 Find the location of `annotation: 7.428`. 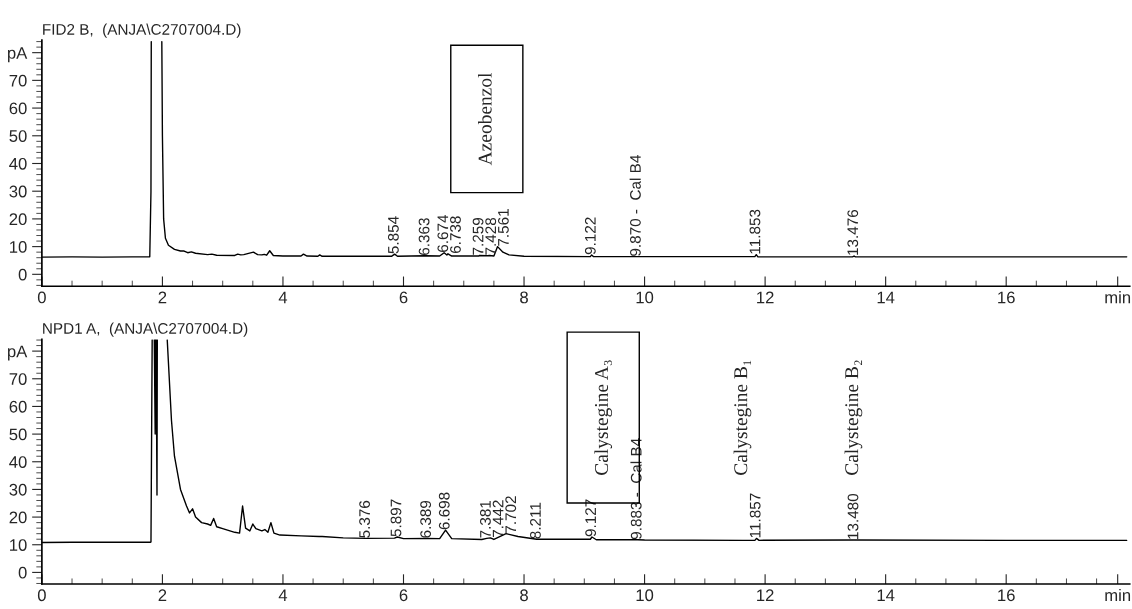

annotation: 7.428 is located at coordinates (491, 236).